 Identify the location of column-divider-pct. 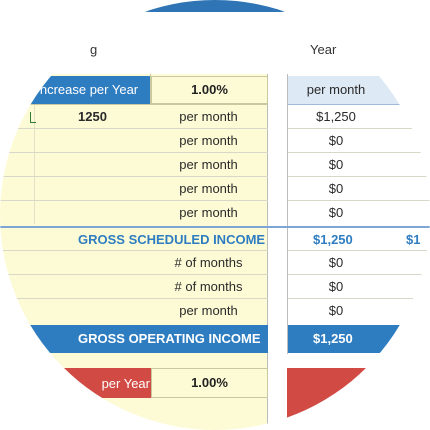
(150, 89).